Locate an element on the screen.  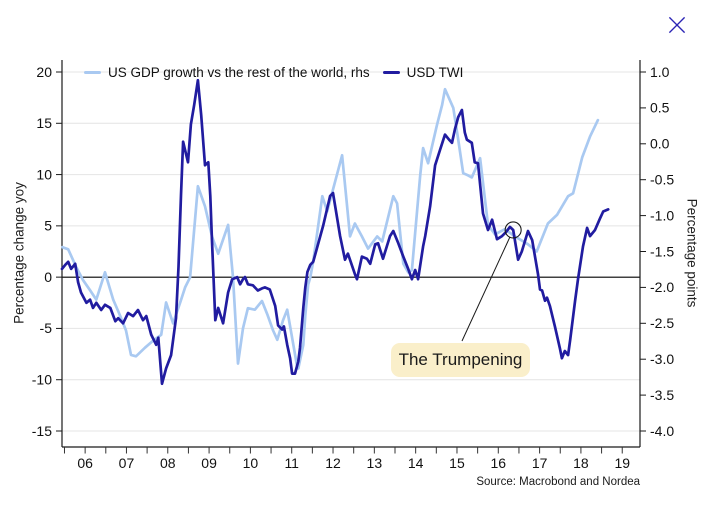
left-tick-label: 0 is located at coordinates (48, 277).